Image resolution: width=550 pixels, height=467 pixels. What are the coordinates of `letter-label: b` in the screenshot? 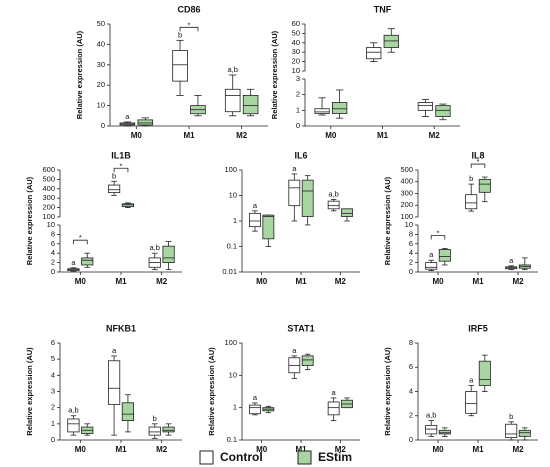 It's located at (155, 418).